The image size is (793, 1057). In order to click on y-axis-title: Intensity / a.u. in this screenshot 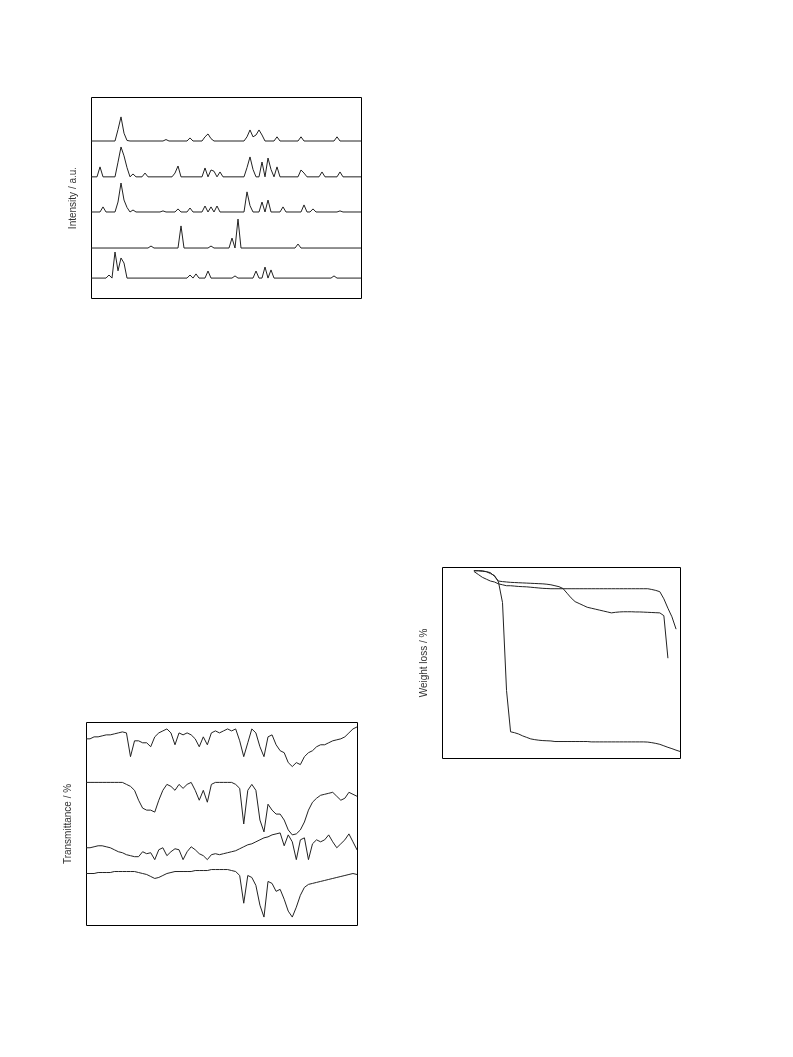, I will do `click(72, 198)`.